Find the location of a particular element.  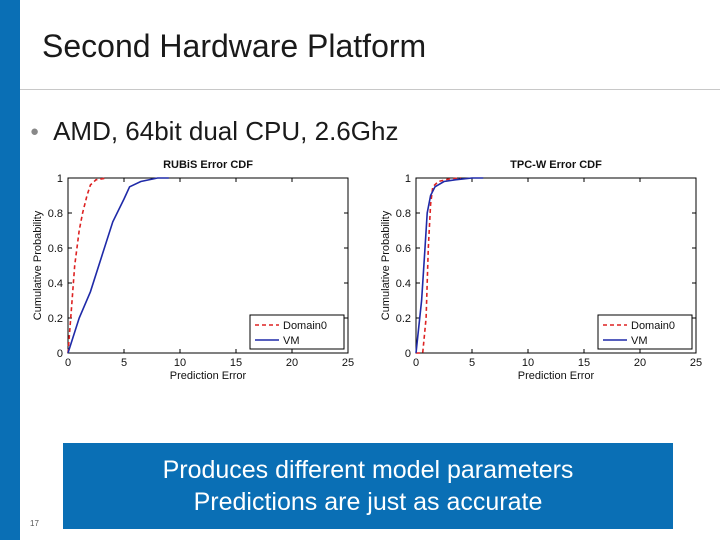

chart-1-y-tick-label: 1 is located at coordinates (408, 179).